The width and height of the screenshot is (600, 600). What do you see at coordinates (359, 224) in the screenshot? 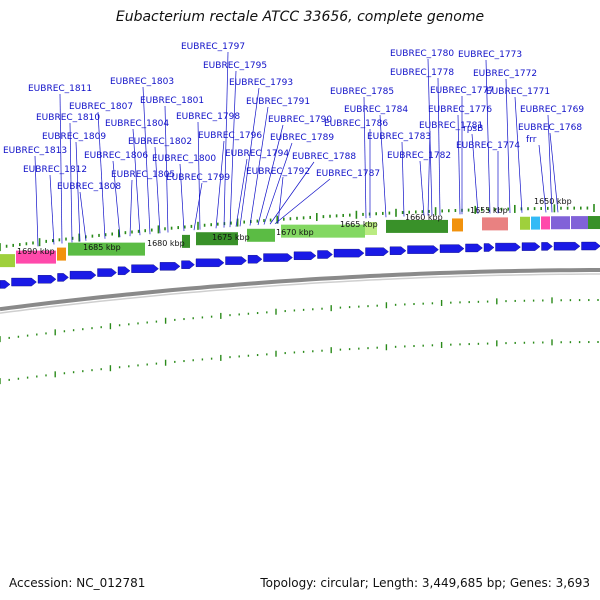
I see `tick-label-1665-kbp: 1665 kbp` at bounding box center [359, 224].